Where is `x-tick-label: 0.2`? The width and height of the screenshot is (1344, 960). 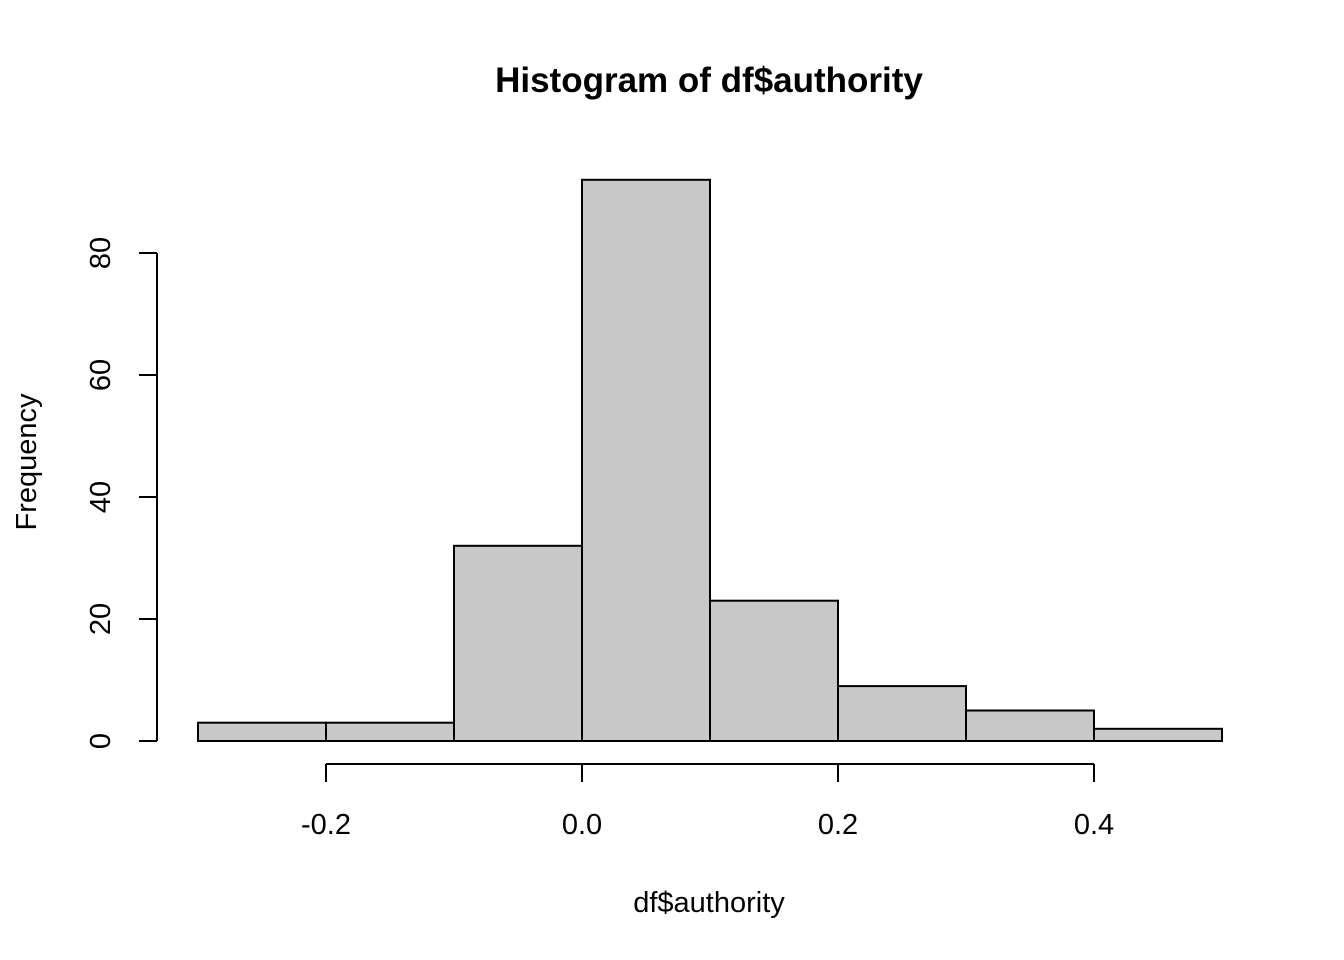 x-tick-label: 0.2 is located at coordinates (838, 825).